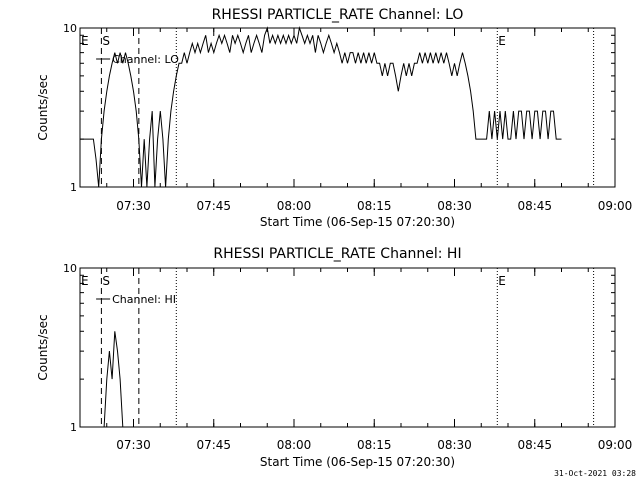 Image resolution: width=640 pixels, height=484 pixels. I want to click on data-series-line, so click(113, 379).